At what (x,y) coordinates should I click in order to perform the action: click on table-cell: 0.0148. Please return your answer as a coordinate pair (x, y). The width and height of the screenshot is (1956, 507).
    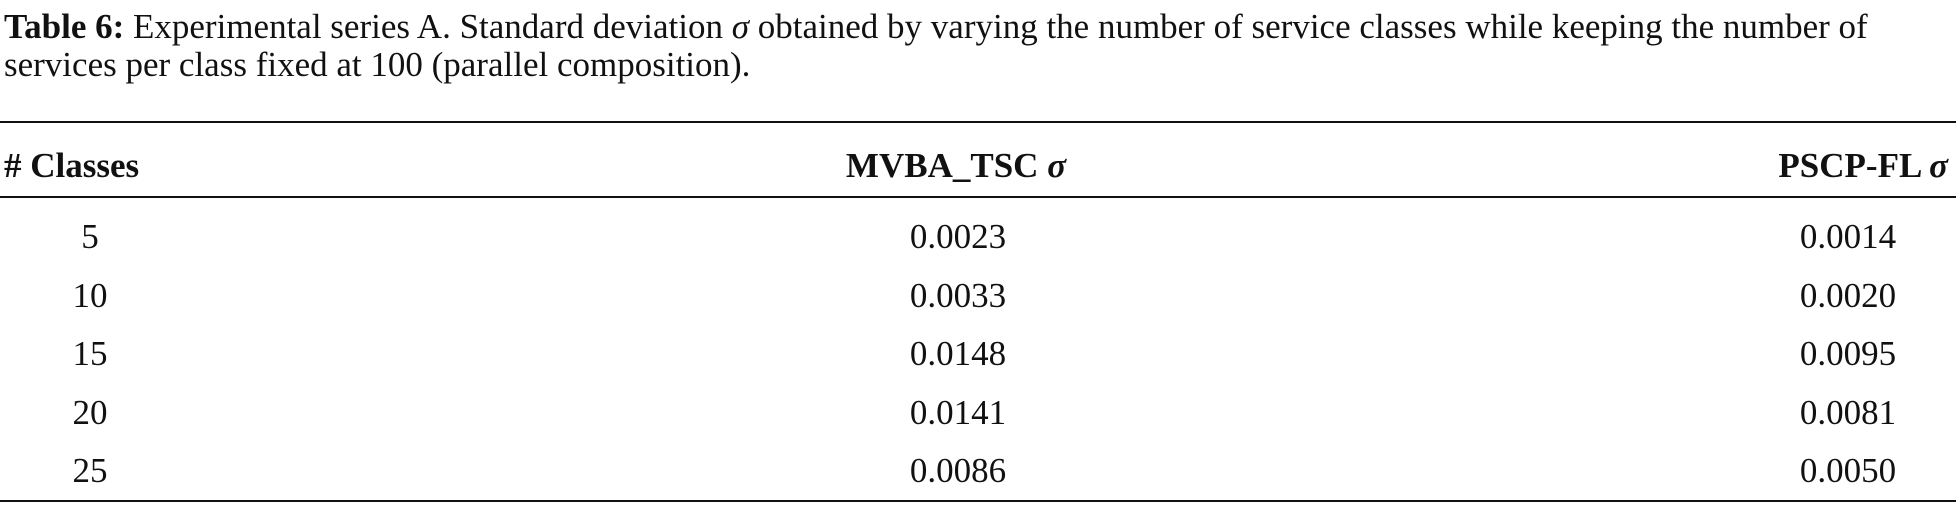
    Looking at the image, I should click on (958, 353).